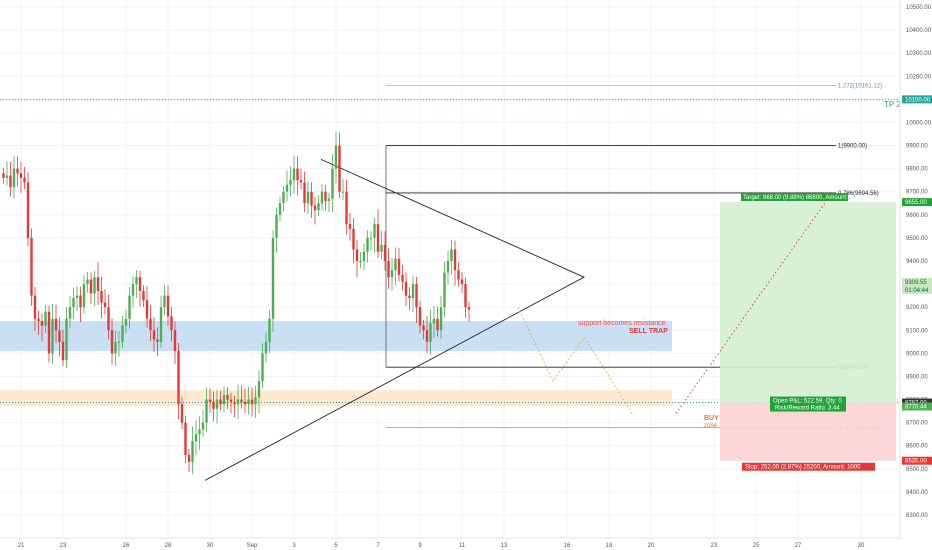 The image size is (932, 550). What do you see at coordinates (504, 546) in the screenshot?
I see `x-tick-label: 13` at bounding box center [504, 546].